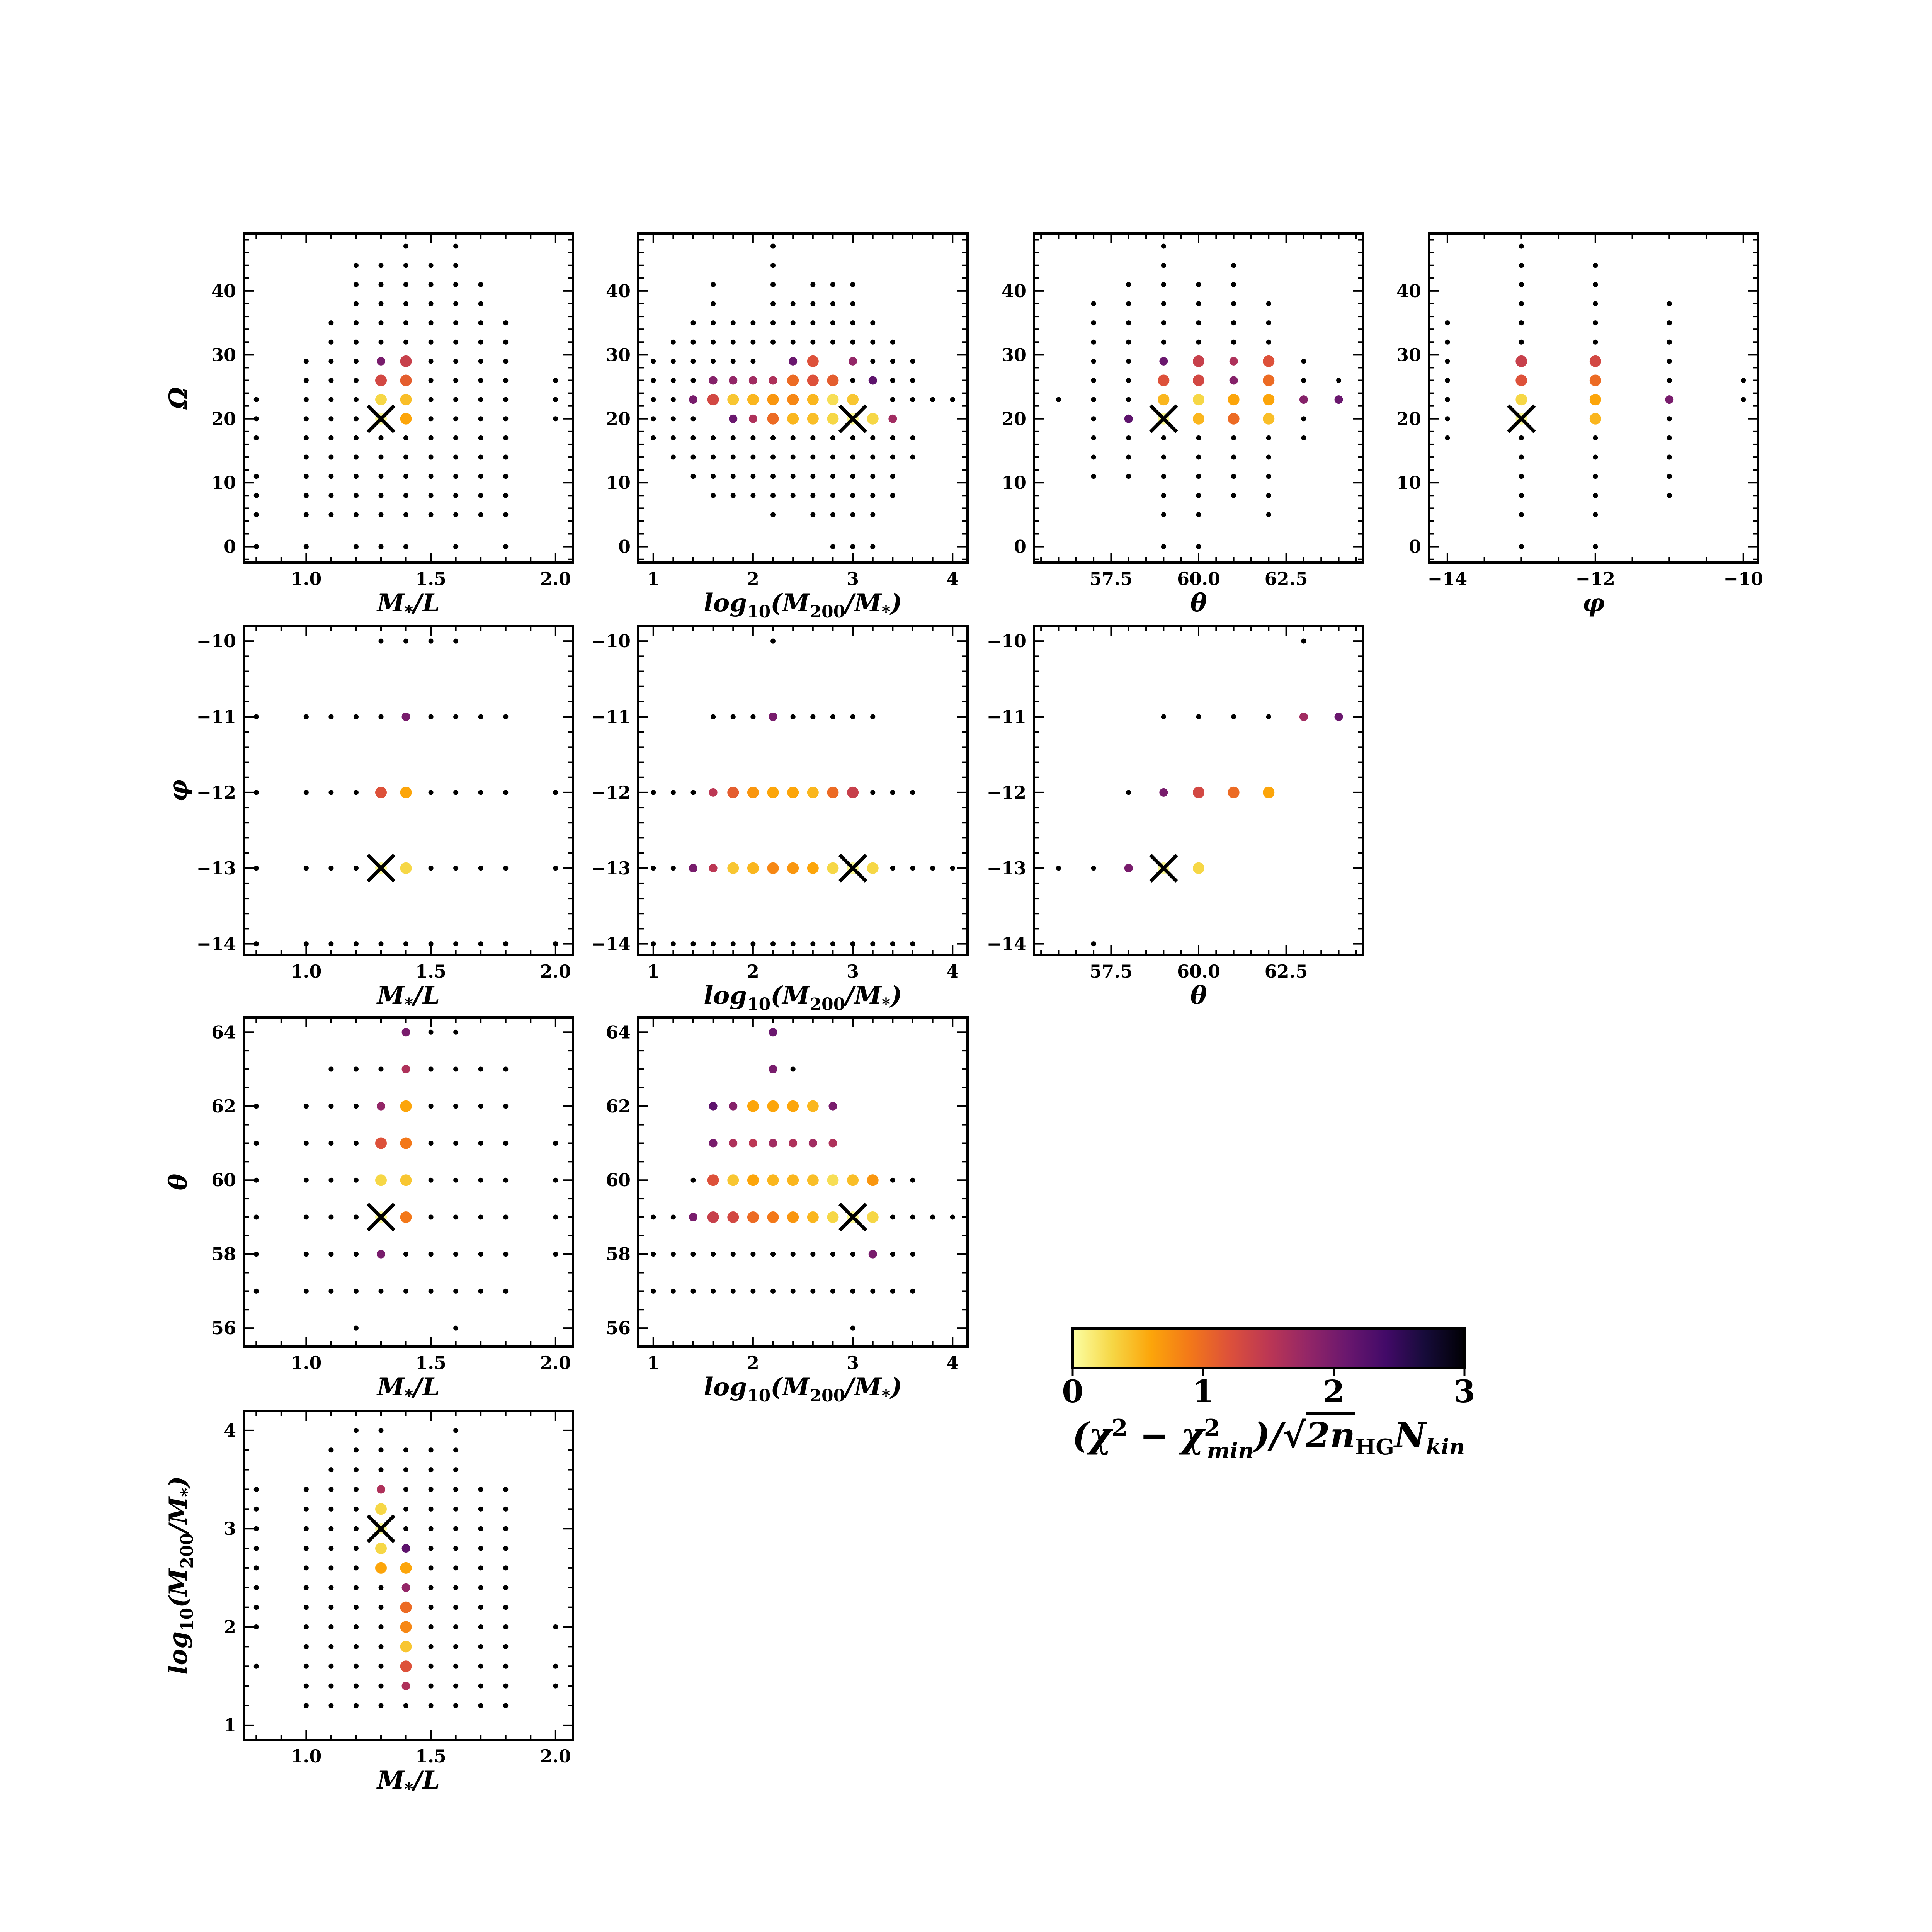 This screenshot has height=1932, width=1932. Describe the element at coordinates (1163, 869) in the screenshot. I see `best-fit-marker` at that location.